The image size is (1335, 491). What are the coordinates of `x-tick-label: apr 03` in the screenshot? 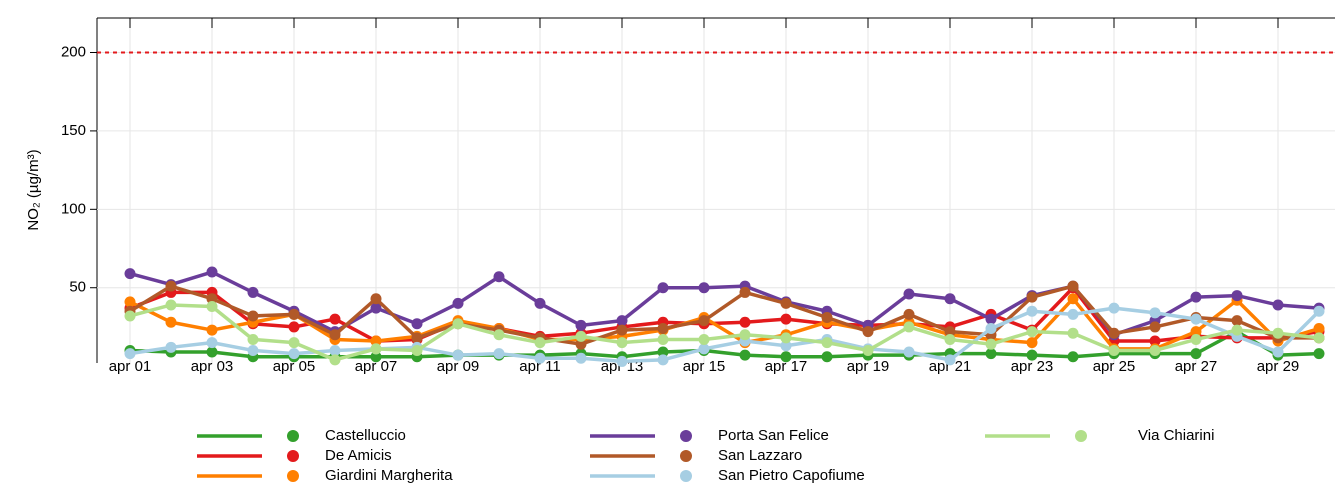 It's located at (212, 366).